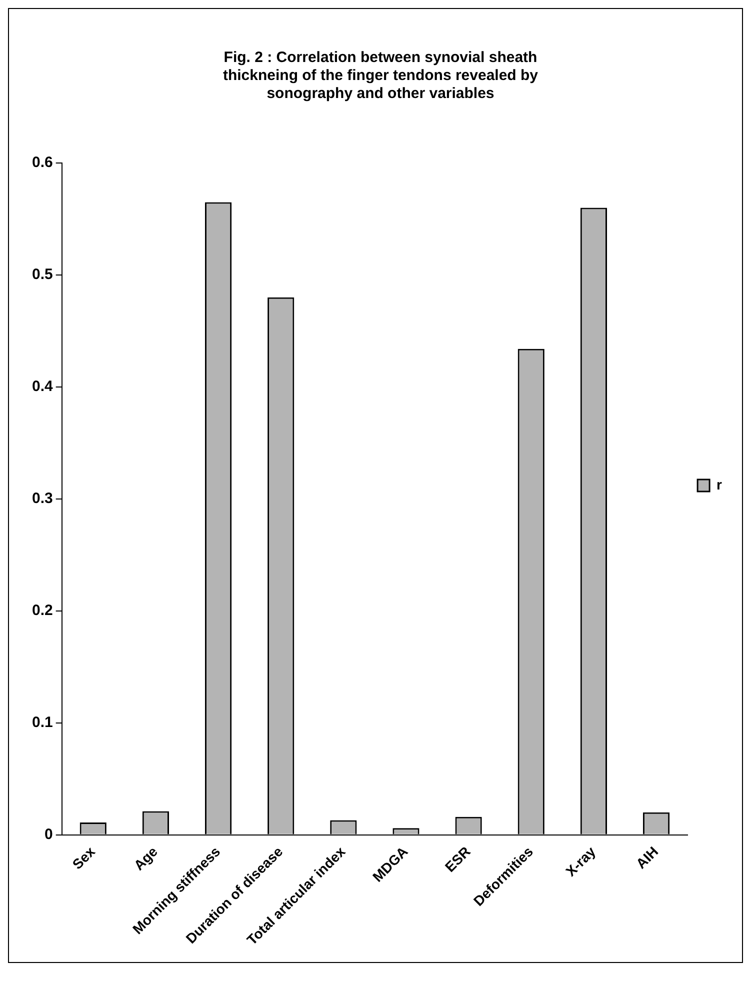  What do you see at coordinates (42, 722) in the screenshot?
I see `y-tick-label: 0.1` at bounding box center [42, 722].